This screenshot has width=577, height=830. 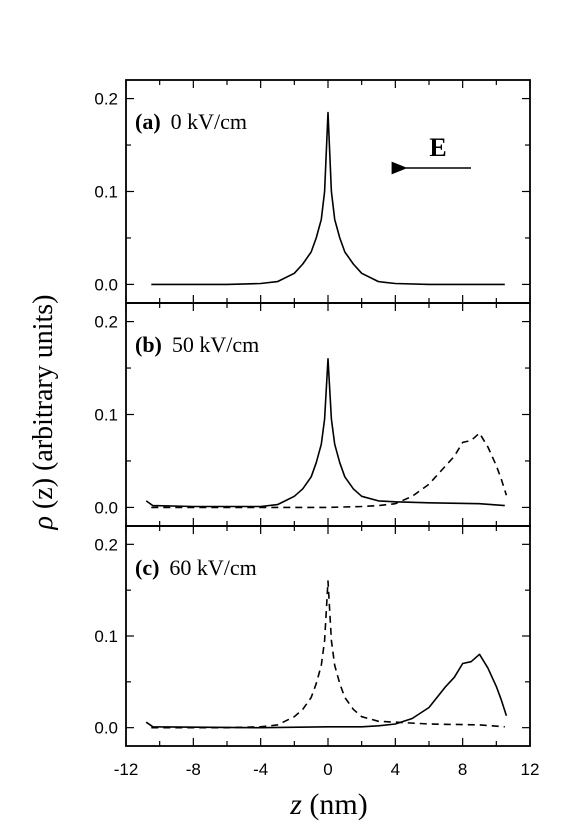 I want to click on panel-letter: (c), so click(x=147, y=567).